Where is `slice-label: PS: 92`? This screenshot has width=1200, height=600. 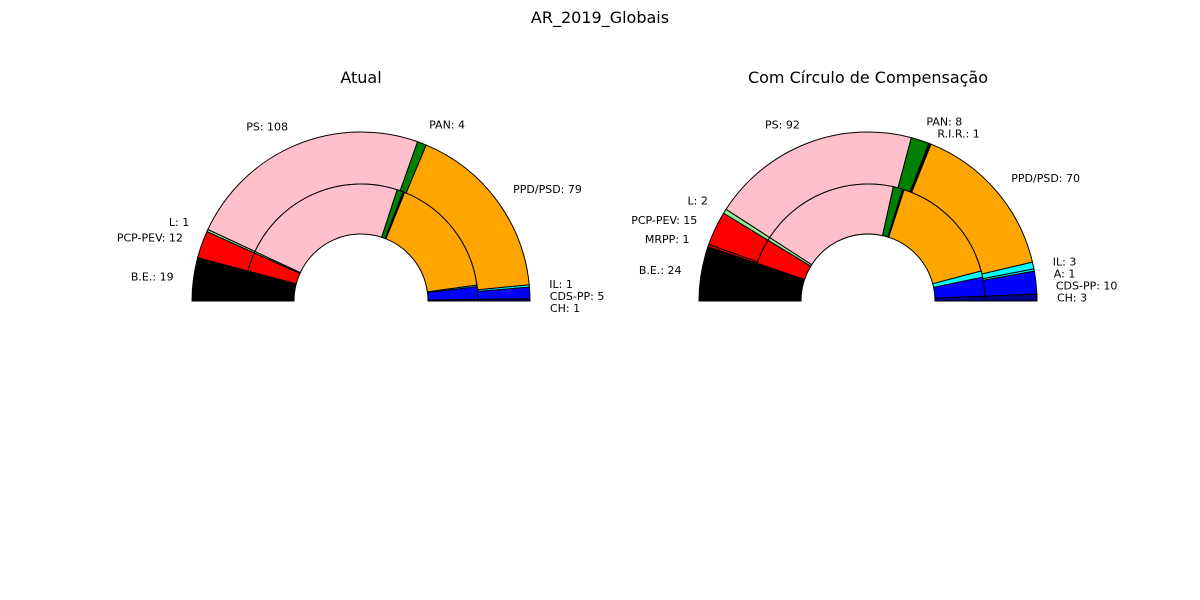 slice-label: PS: 92 is located at coordinates (782, 125).